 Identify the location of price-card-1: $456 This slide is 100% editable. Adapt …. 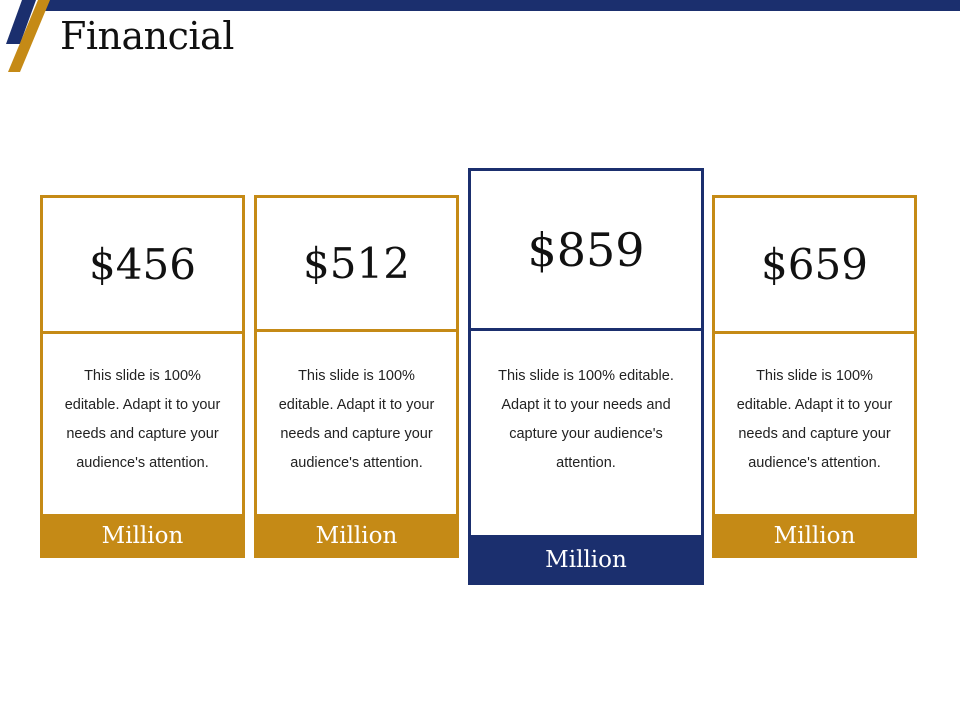
(142, 376).